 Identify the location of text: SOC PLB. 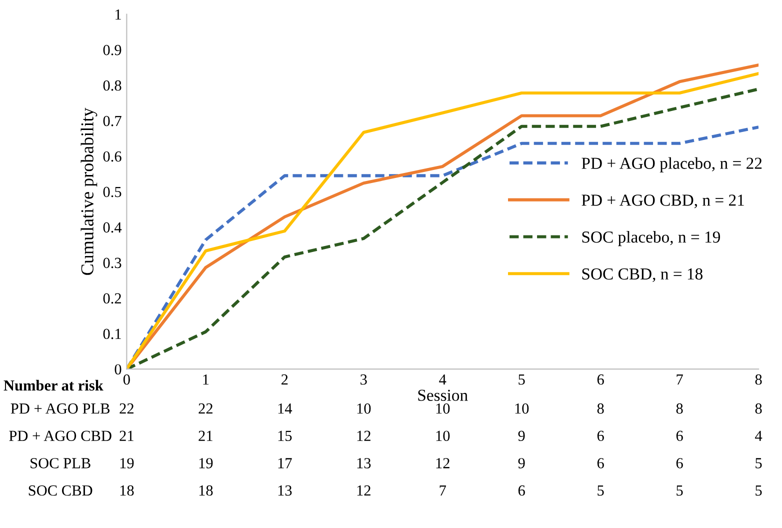
(60, 463).